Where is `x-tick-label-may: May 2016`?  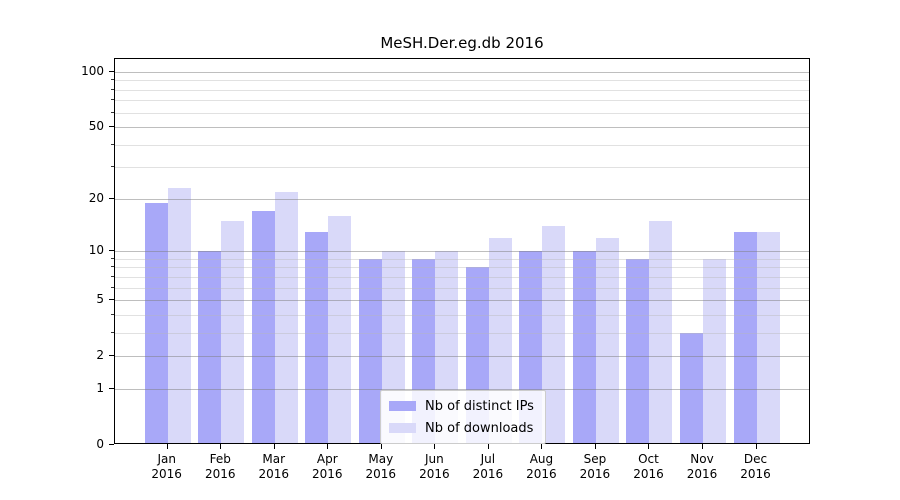 x-tick-label-may: May 2016 is located at coordinates (381, 466).